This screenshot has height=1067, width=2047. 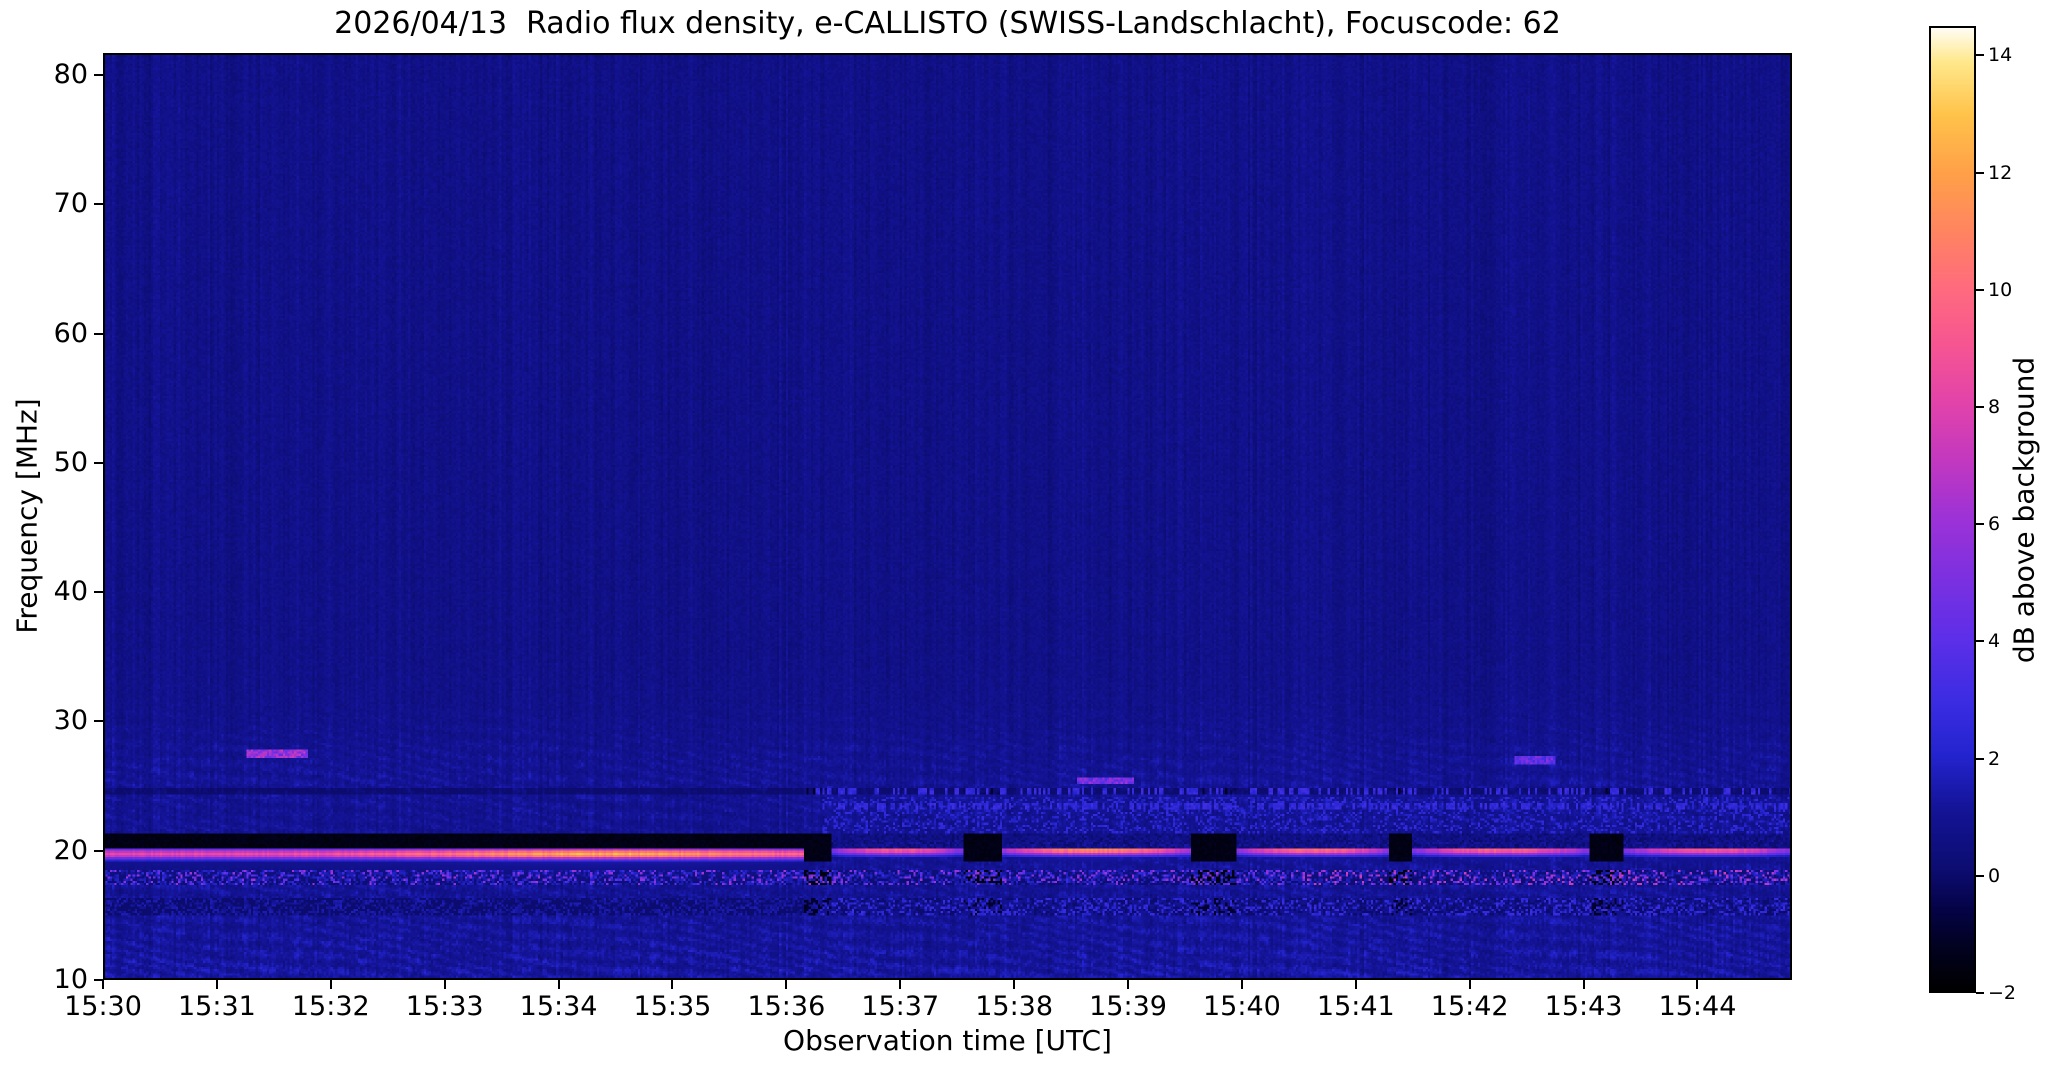 I want to click on x-tick-label: 15:36, so click(x=786, y=1006).